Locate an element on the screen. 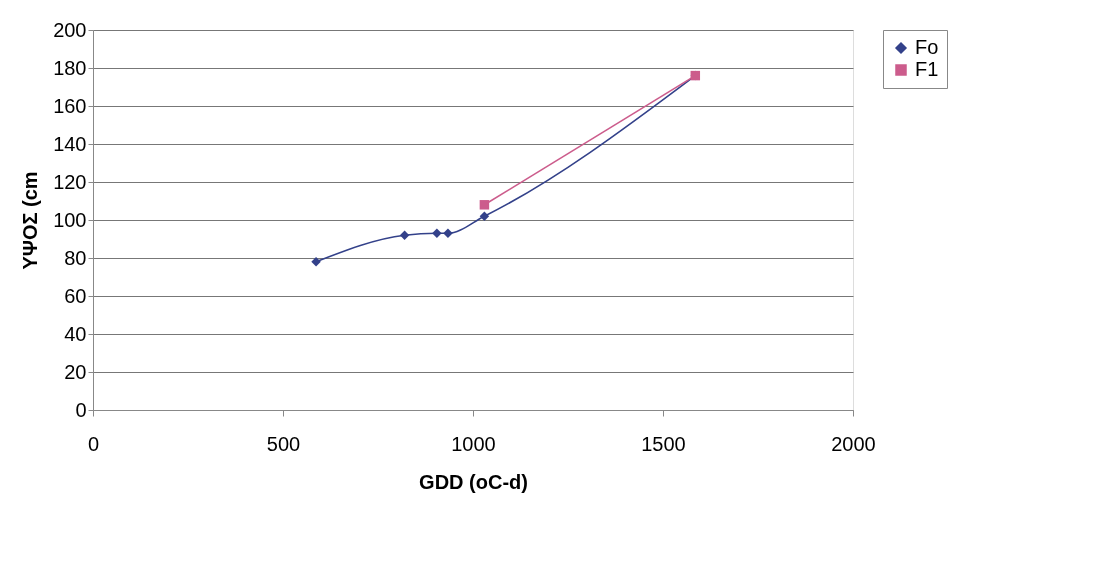 This screenshot has width=1096, height=567. y-tick-label: 60 is located at coordinates (75, 295).